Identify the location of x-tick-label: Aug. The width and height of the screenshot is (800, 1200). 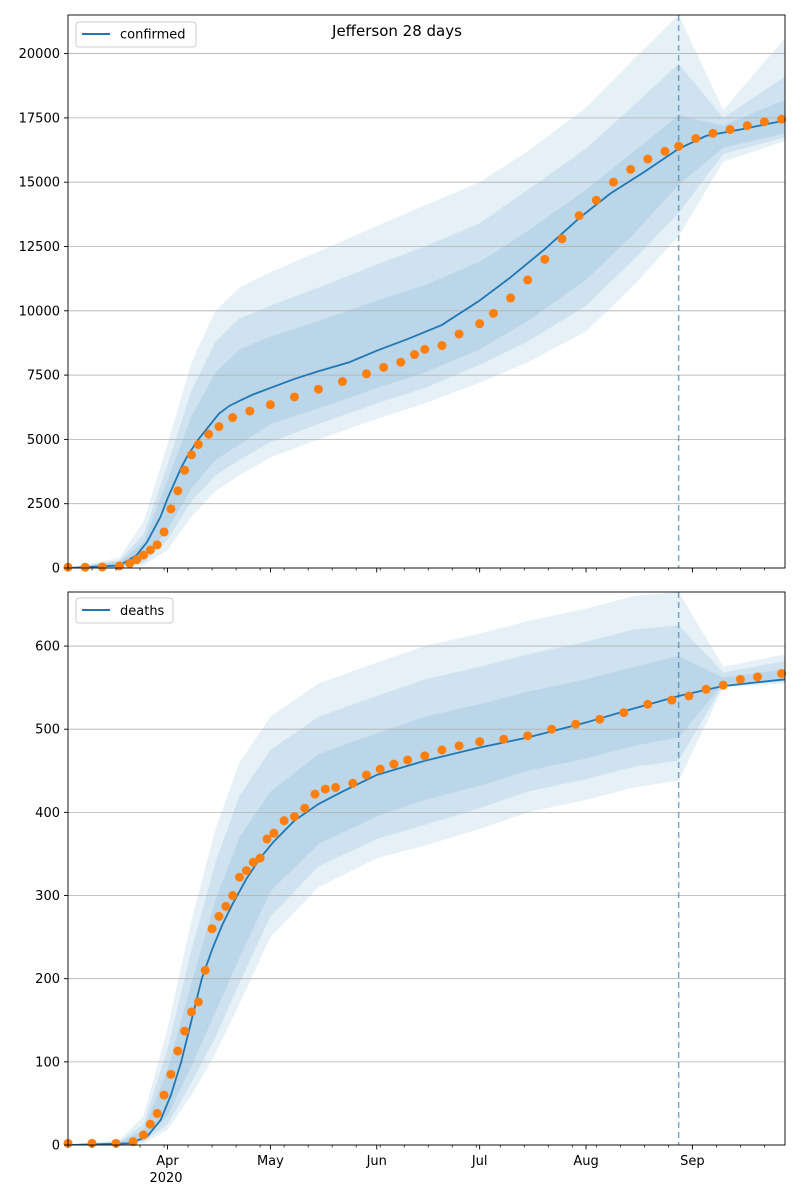
(585, 1161).